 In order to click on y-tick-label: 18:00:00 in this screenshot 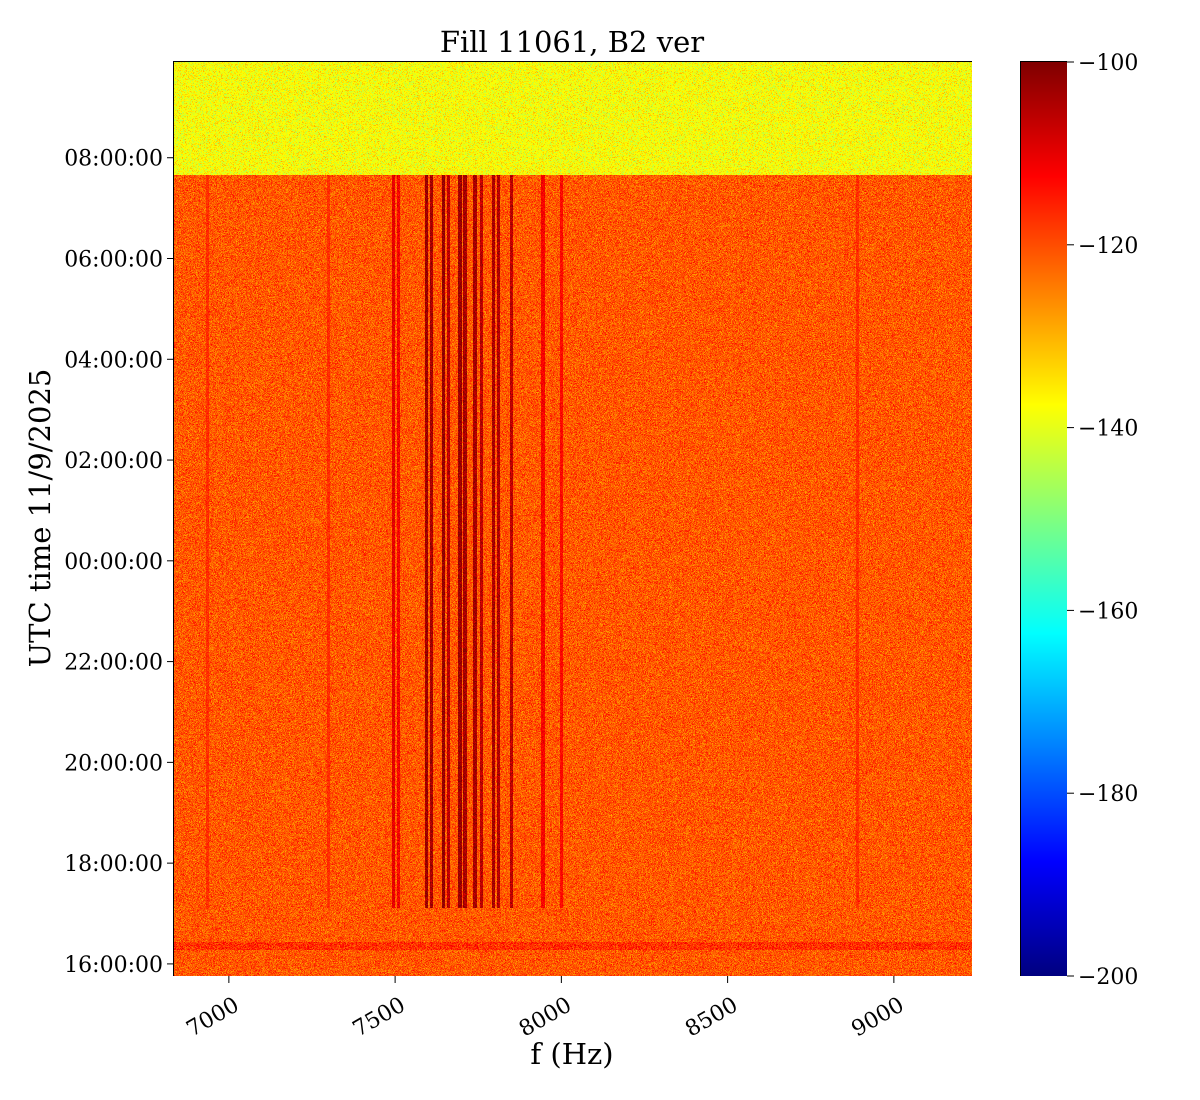, I will do `click(113, 864)`.